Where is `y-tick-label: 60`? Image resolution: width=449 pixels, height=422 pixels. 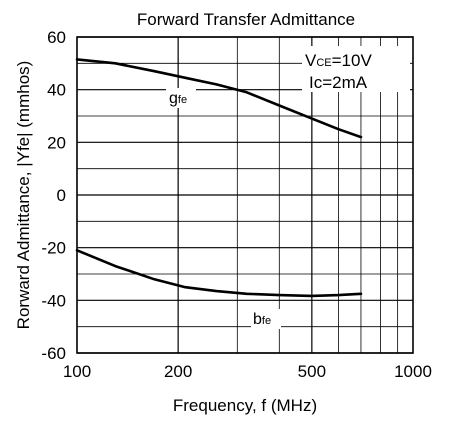 y-tick-label: 60 is located at coordinates (56, 37).